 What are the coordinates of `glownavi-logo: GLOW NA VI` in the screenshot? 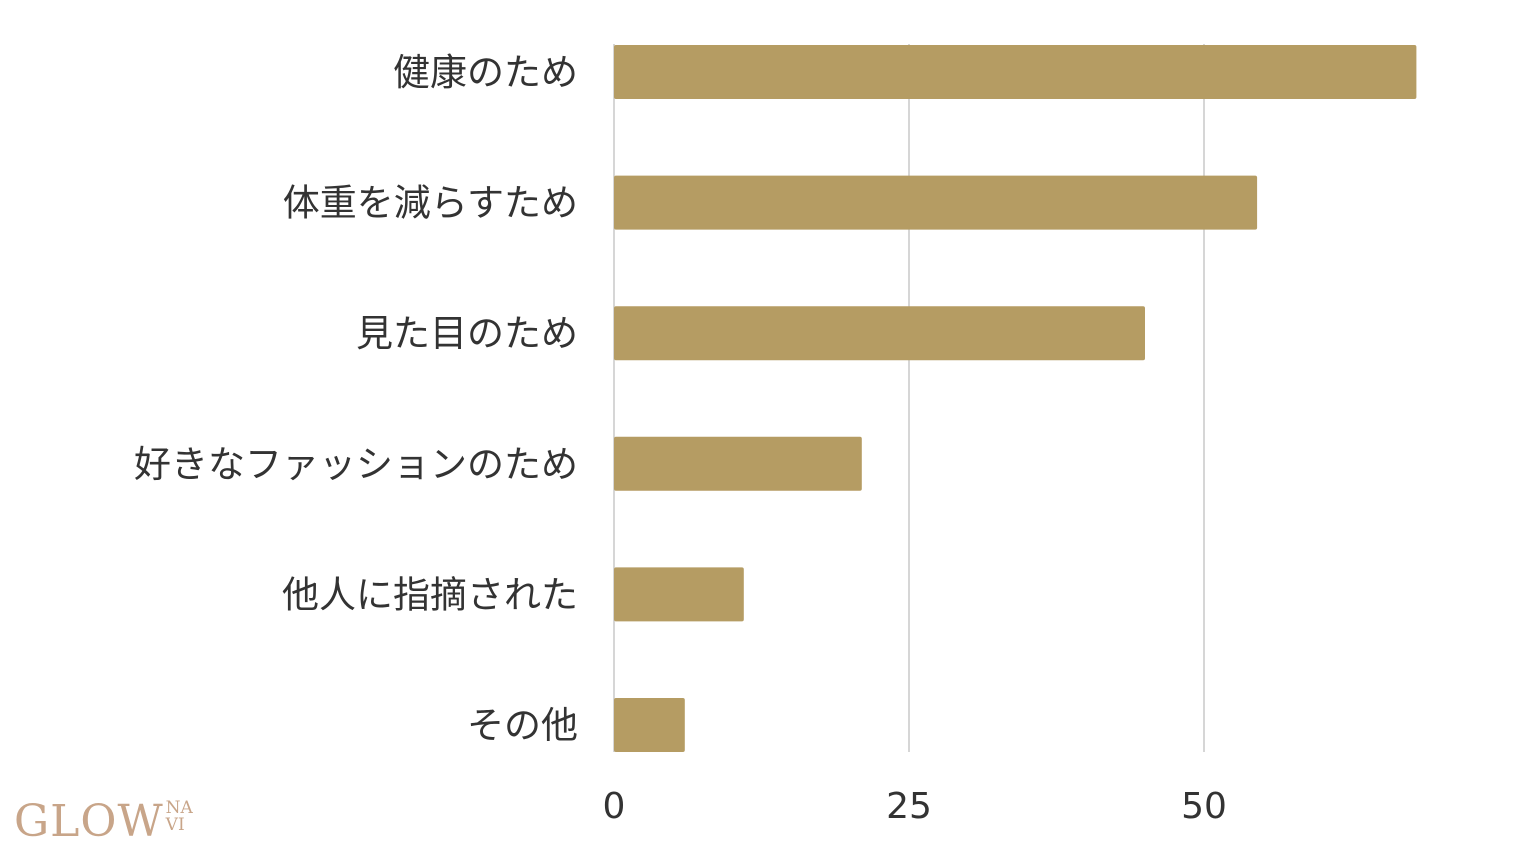 It's located at (103, 822).